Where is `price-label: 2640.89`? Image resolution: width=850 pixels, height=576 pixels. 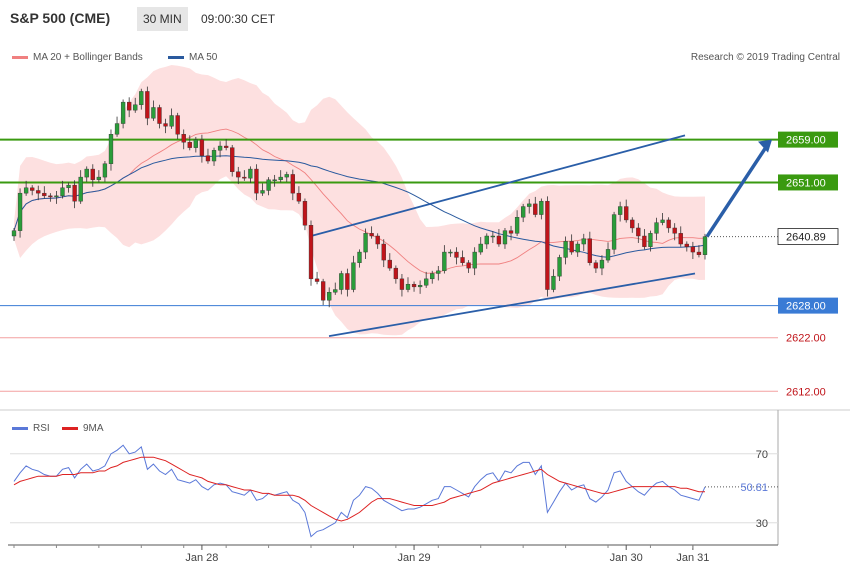 price-label: 2640.89 is located at coordinates (808, 236).